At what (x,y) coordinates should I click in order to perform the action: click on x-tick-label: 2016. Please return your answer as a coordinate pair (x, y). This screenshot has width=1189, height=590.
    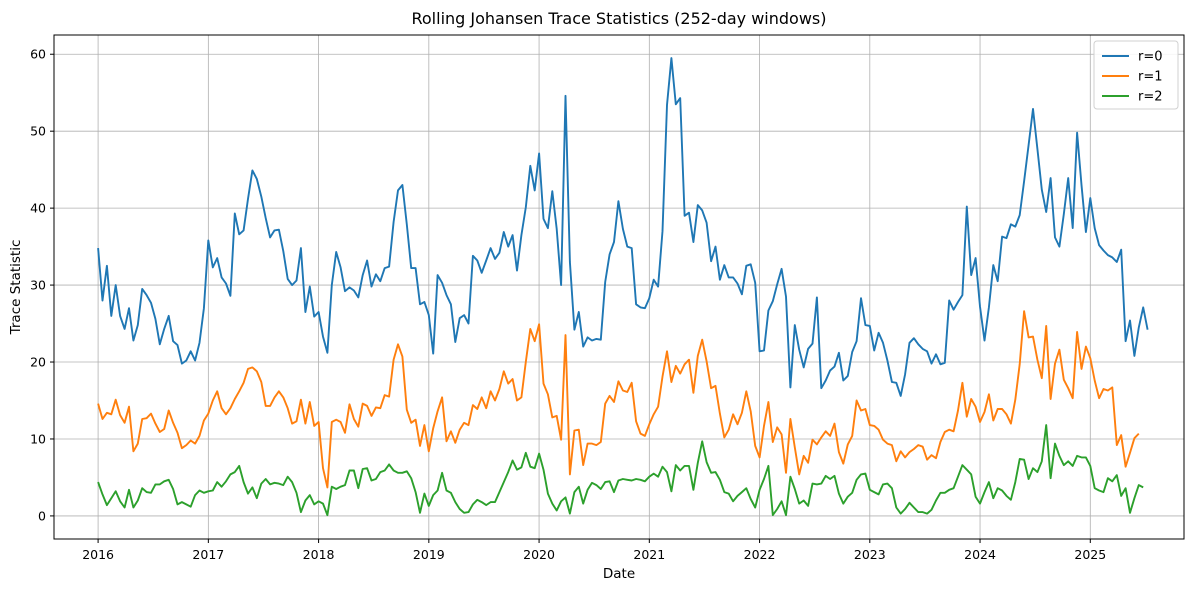
    Looking at the image, I should click on (98, 554).